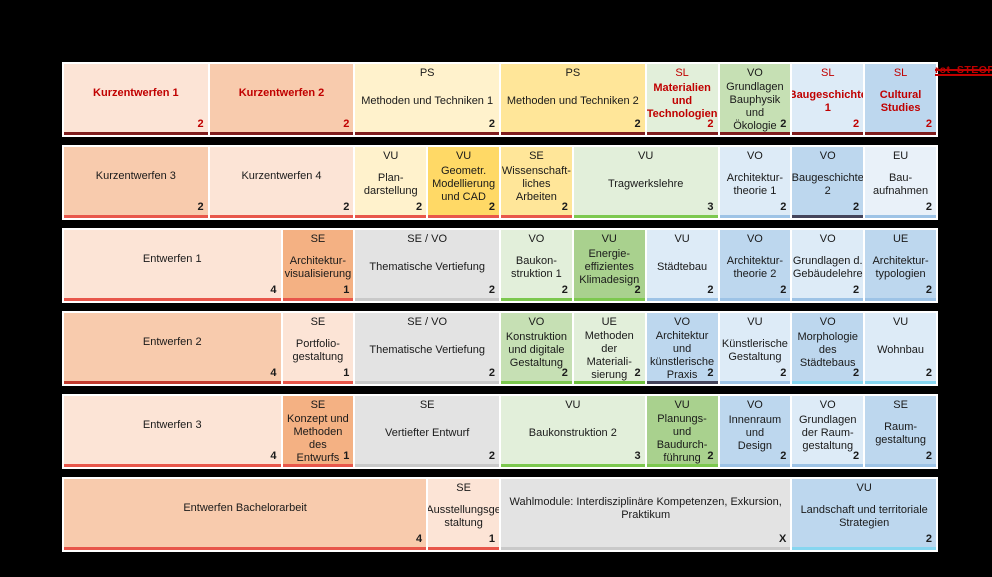  I want to click on course-cell: VU Baukonstruktion 2 3, so click(573, 431).